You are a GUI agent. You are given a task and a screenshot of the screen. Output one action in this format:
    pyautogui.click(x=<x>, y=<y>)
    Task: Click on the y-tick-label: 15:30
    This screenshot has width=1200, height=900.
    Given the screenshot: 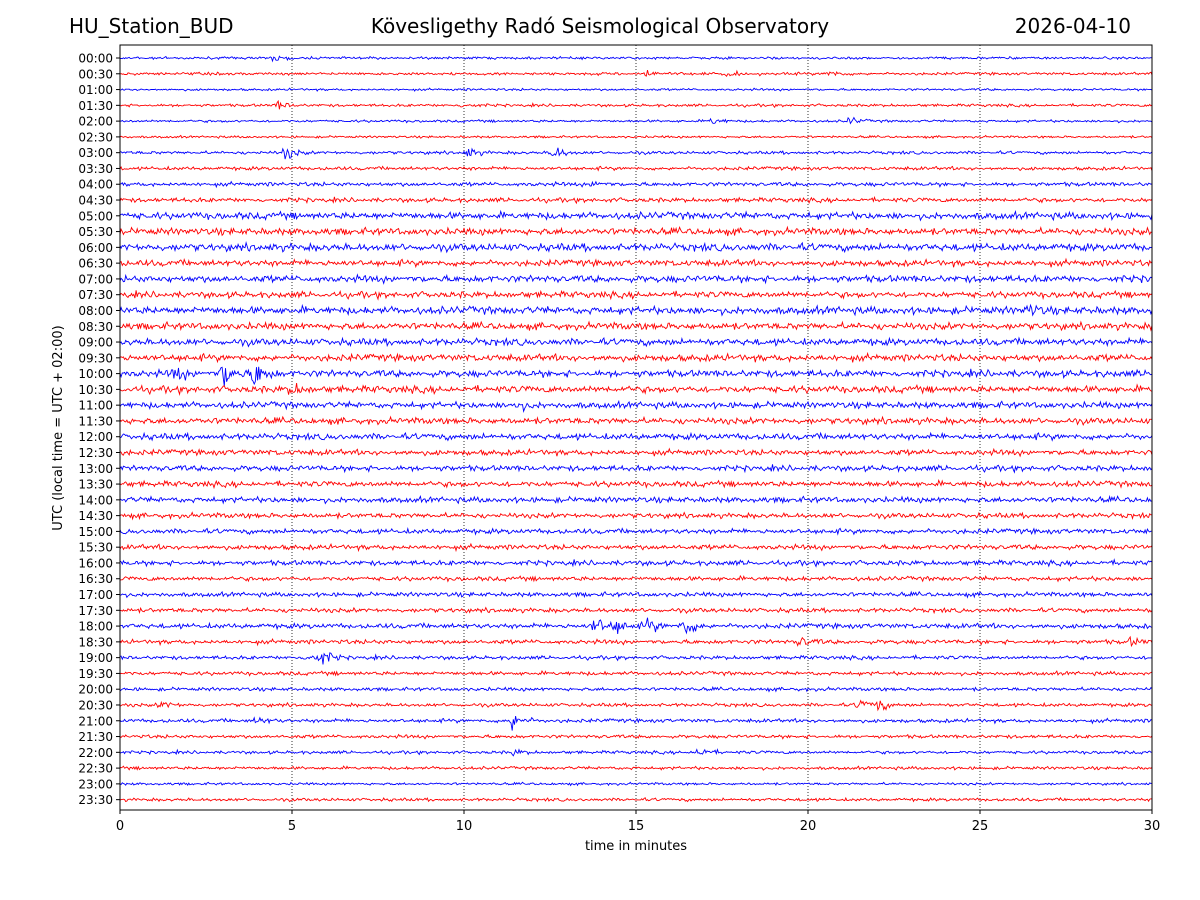 What is the action you would take?
    pyautogui.click(x=95, y=548)
    